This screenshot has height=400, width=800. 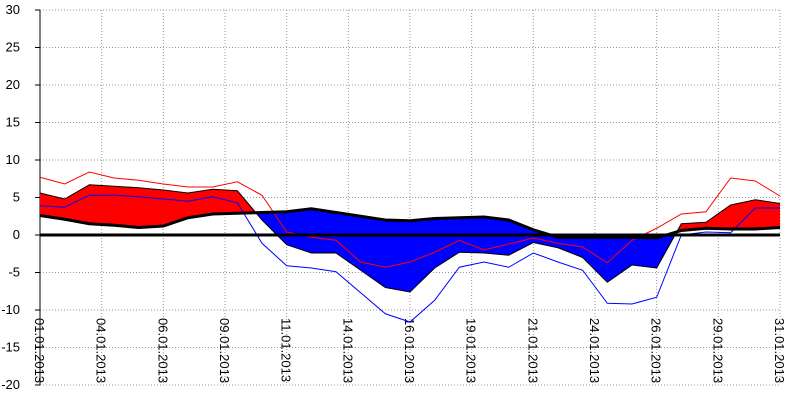 I want to click on y-tick-label: 15, so click(x=13, y=122).